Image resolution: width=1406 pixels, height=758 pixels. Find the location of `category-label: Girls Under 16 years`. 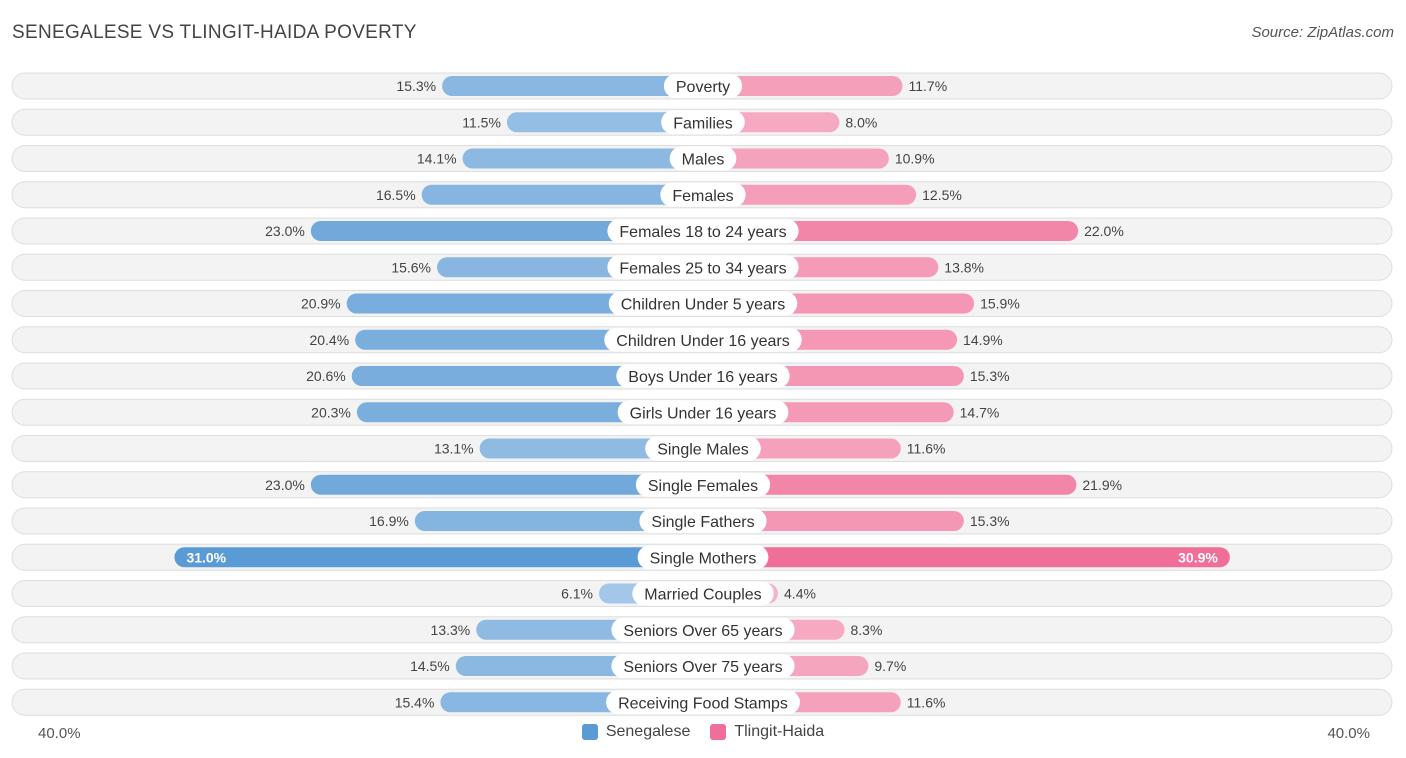

category-label: Girls Under 16 years is located at coordinates (703, 413).